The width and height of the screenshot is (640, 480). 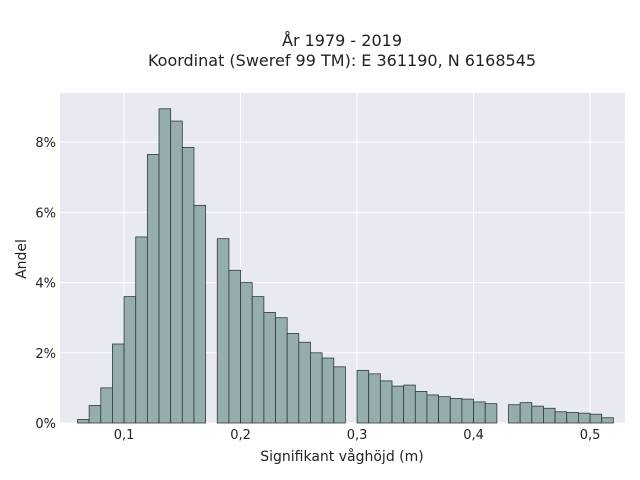 I want to click on chart-title-line-1: År 1979 - 2019, so click(x=342, y=40).